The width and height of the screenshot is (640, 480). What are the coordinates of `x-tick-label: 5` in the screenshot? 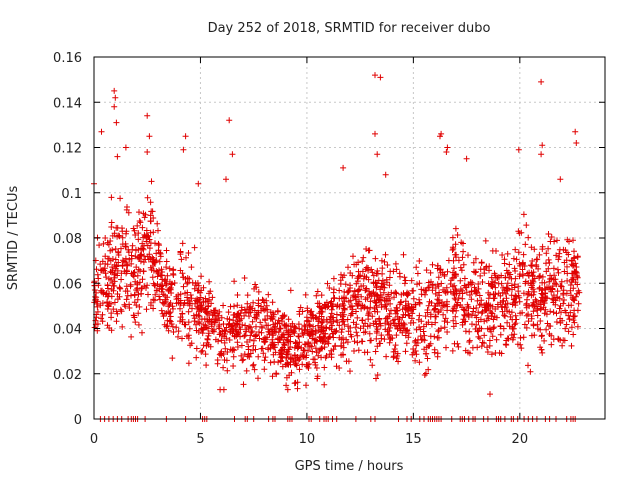 It's located at (200, 439).